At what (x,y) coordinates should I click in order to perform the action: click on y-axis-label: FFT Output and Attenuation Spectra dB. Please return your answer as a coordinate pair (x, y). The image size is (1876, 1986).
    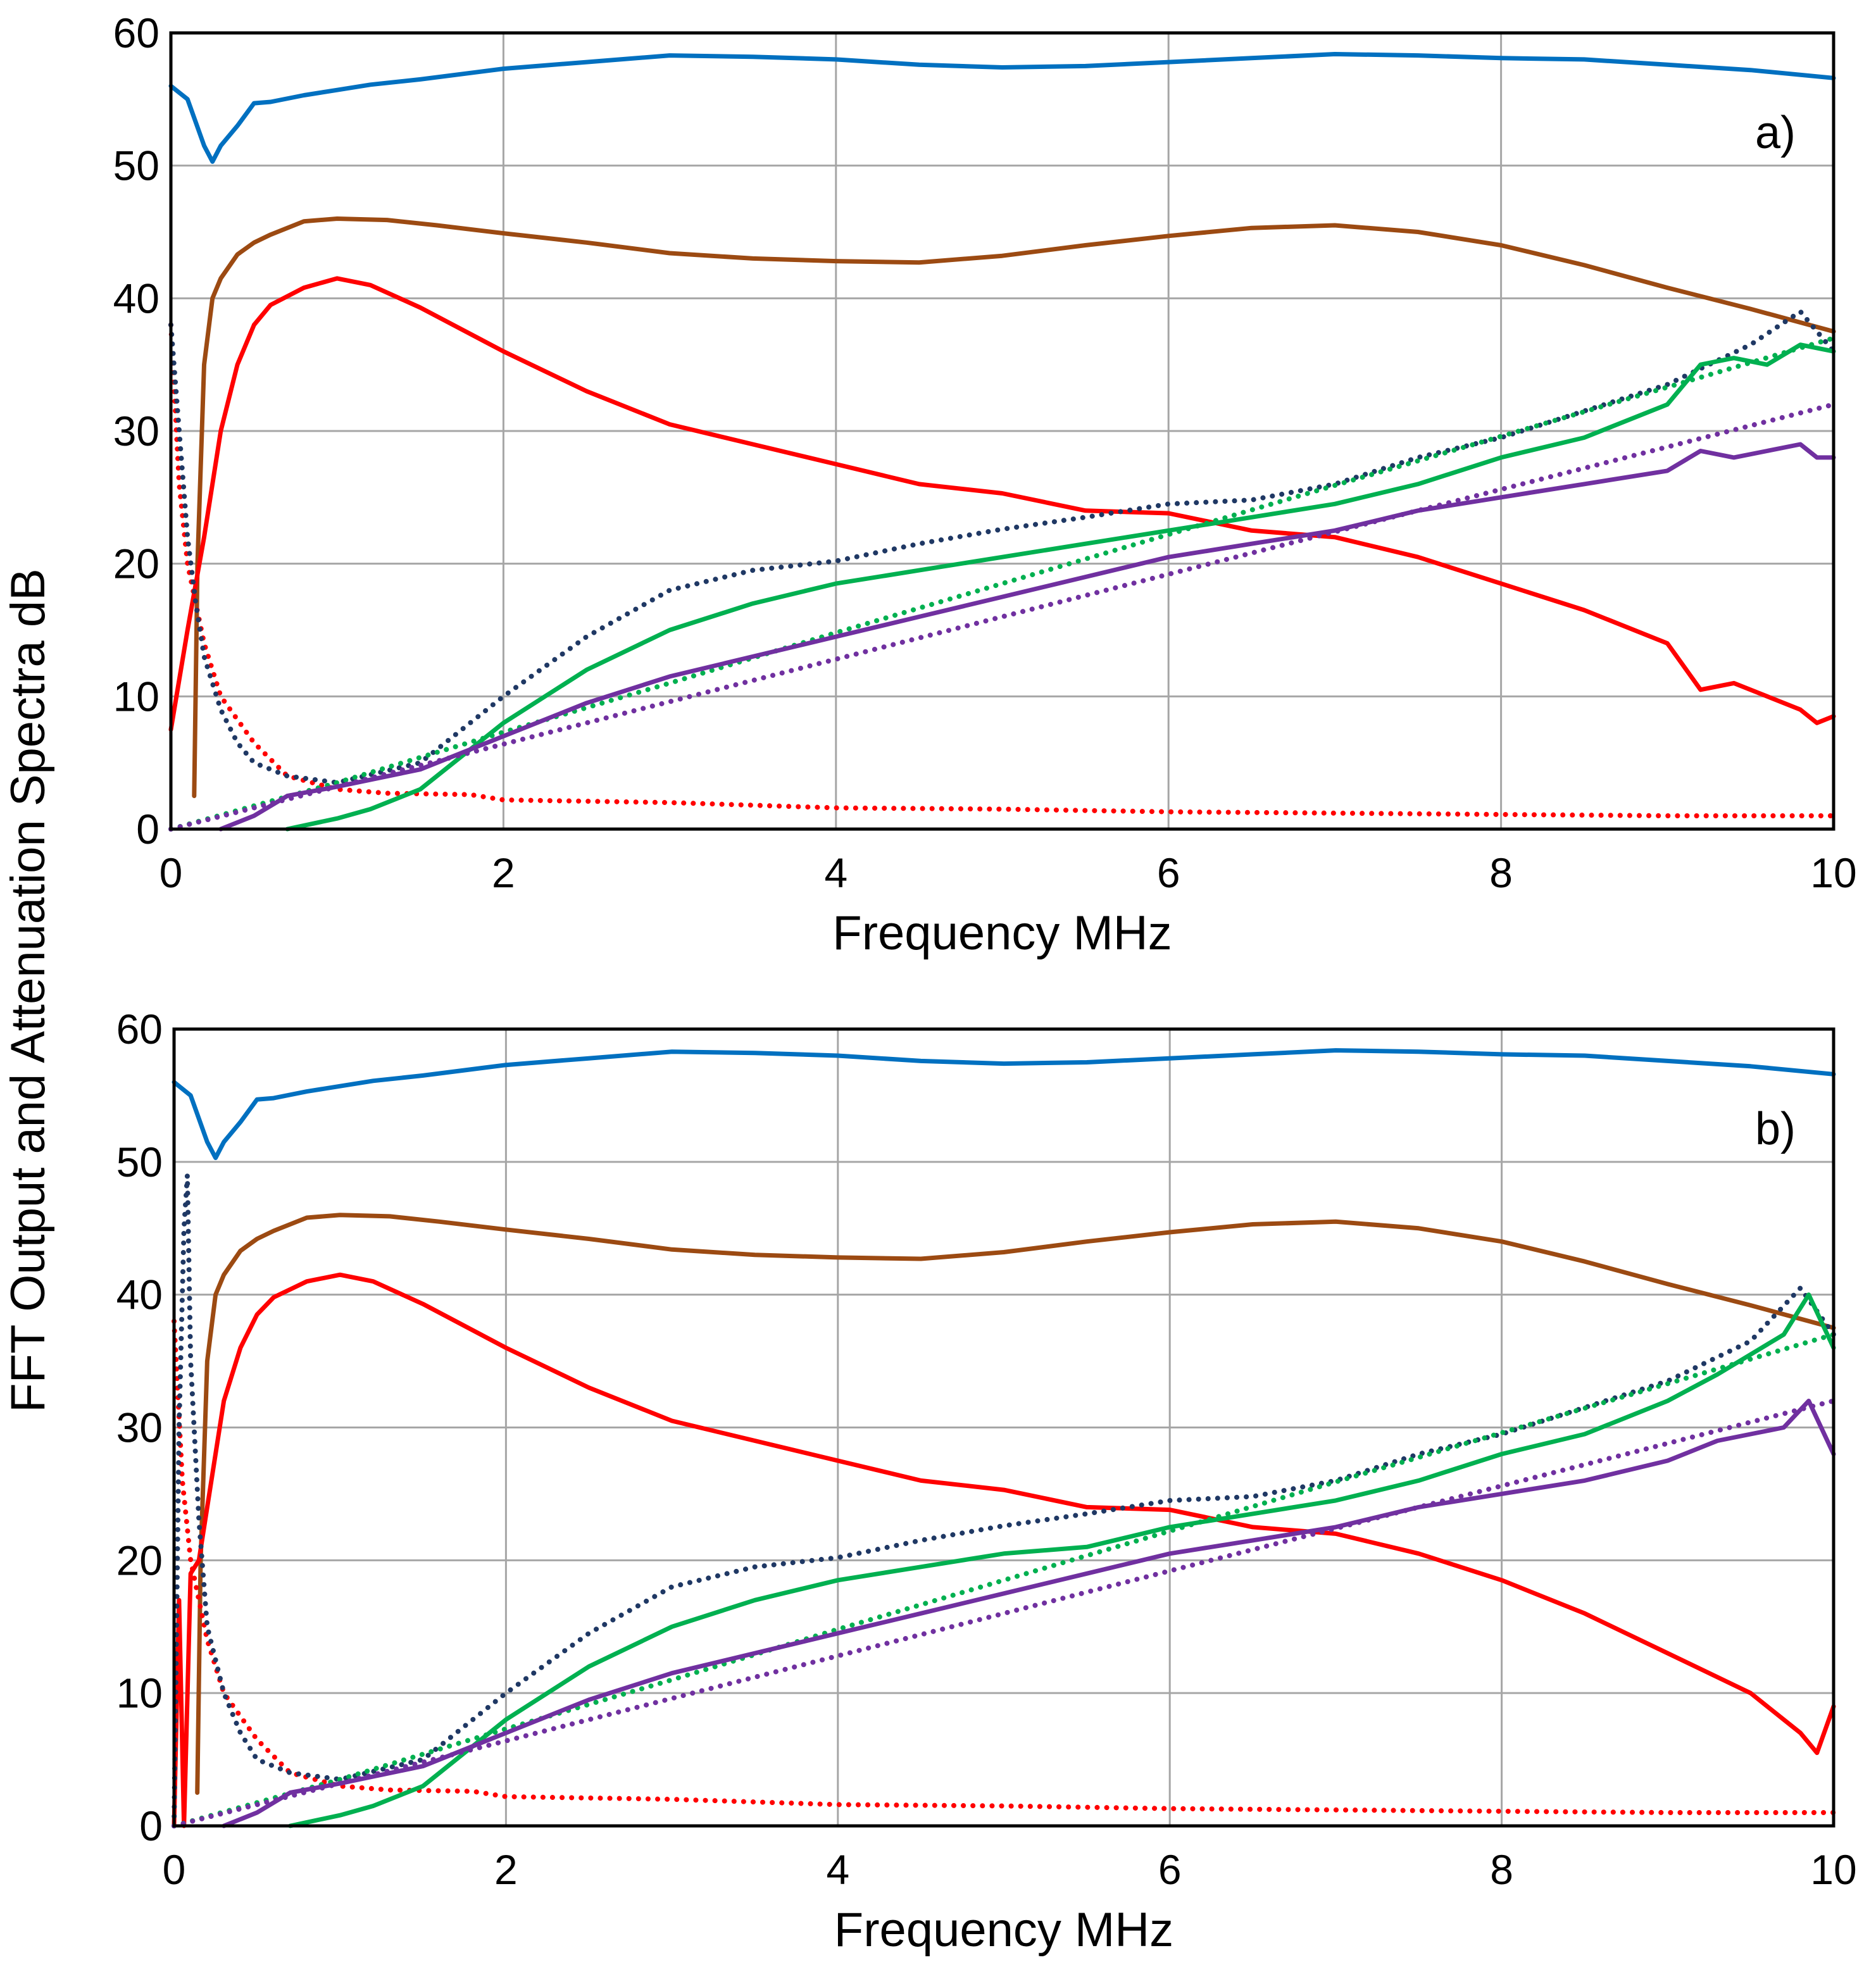
    Looking at the image, I should click on (28, 990).